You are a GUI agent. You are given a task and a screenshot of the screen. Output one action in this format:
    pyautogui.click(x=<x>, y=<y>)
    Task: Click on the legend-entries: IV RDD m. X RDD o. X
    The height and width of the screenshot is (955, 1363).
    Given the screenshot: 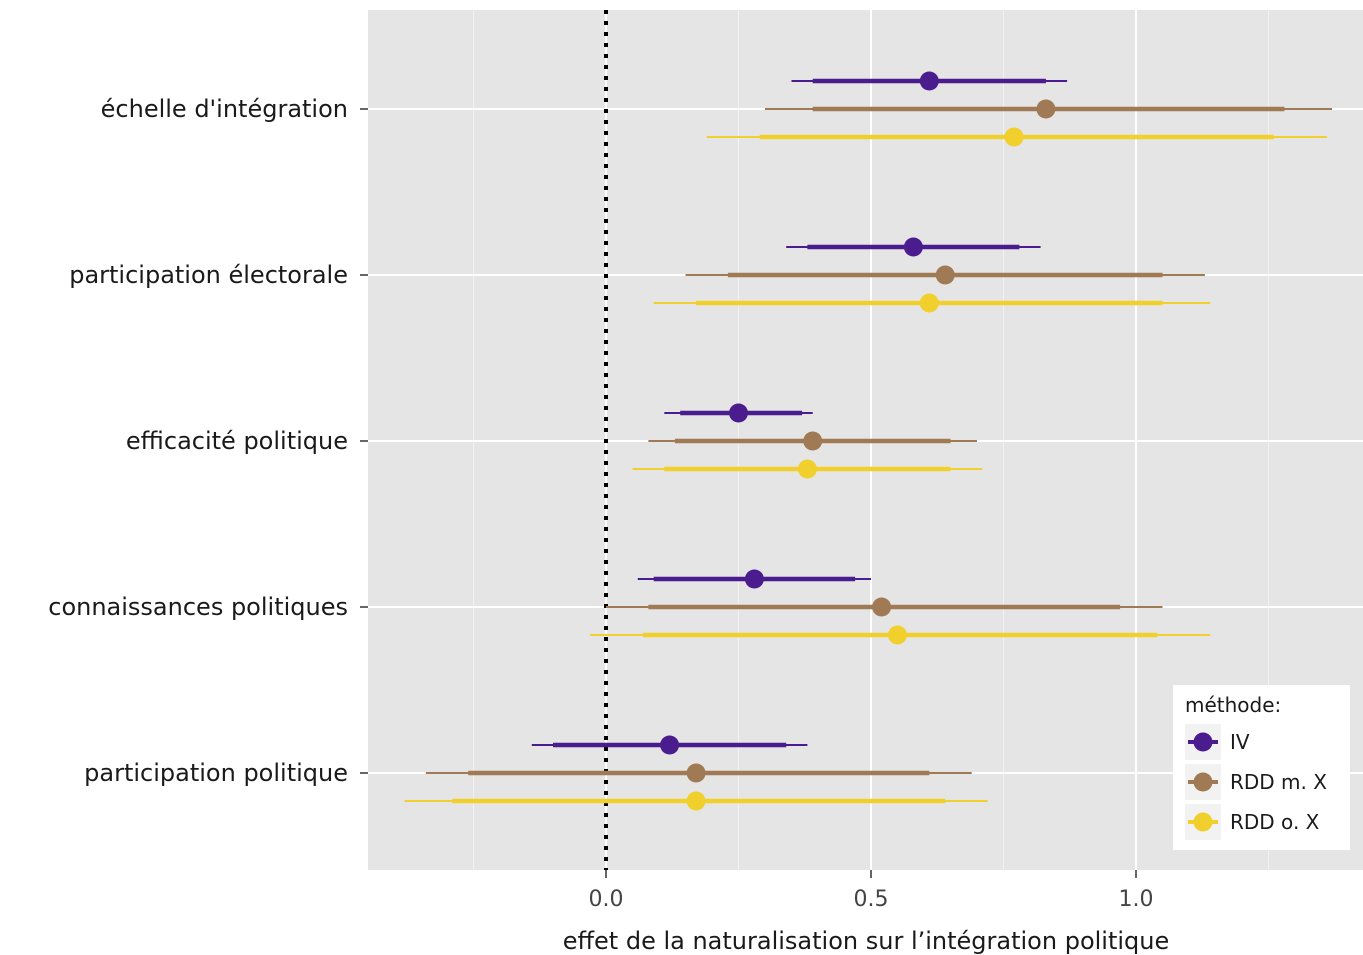 What is the action you would take?
    pyautogui.click(x=1256, y=782)
    